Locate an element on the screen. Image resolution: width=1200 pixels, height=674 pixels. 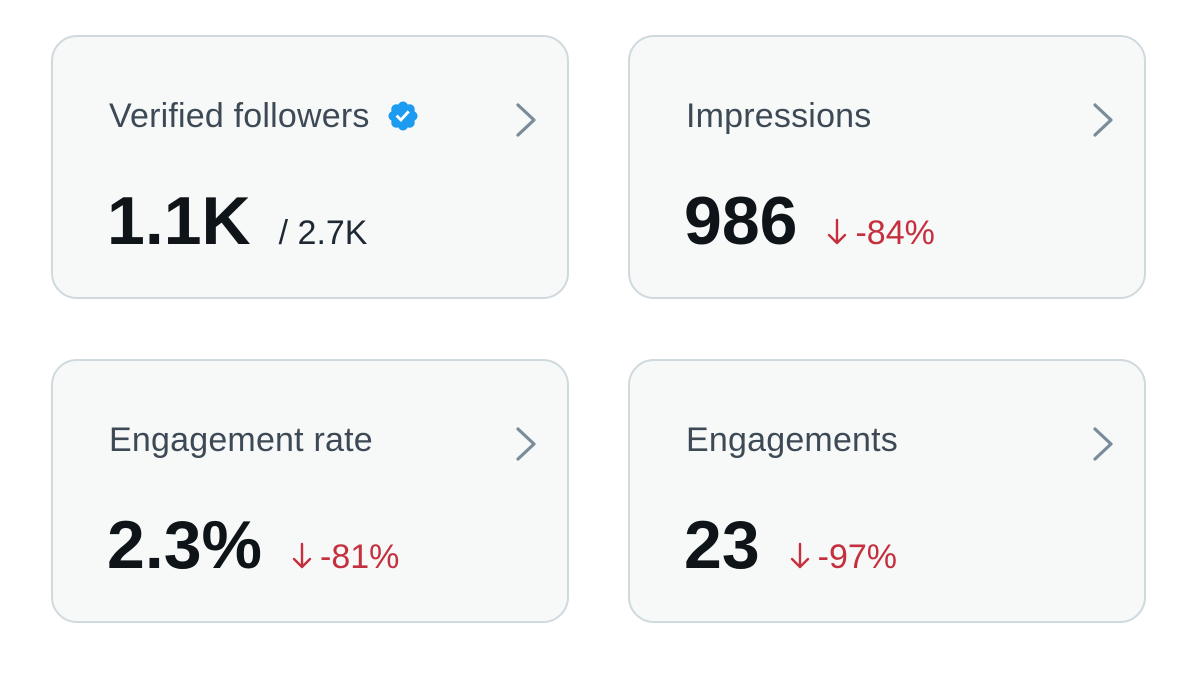
engagement-rate-change-text: -81% is located at coordinates (360, 557).